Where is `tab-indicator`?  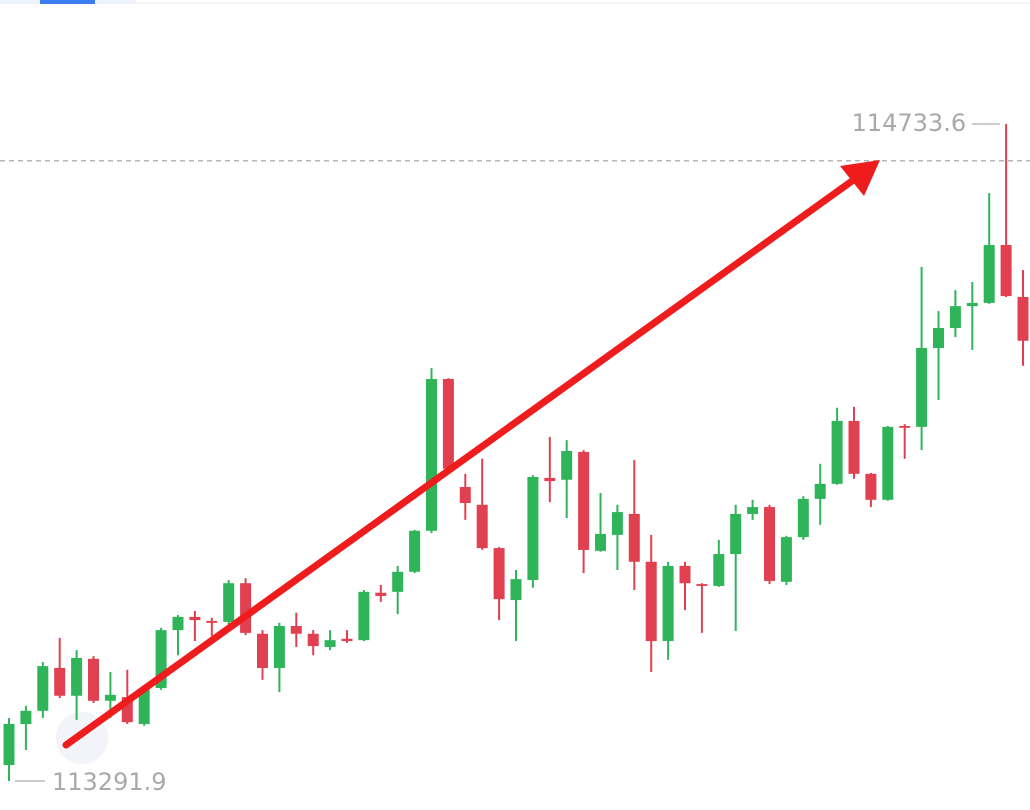
tab-indicator is located at coordinates (67, 2).